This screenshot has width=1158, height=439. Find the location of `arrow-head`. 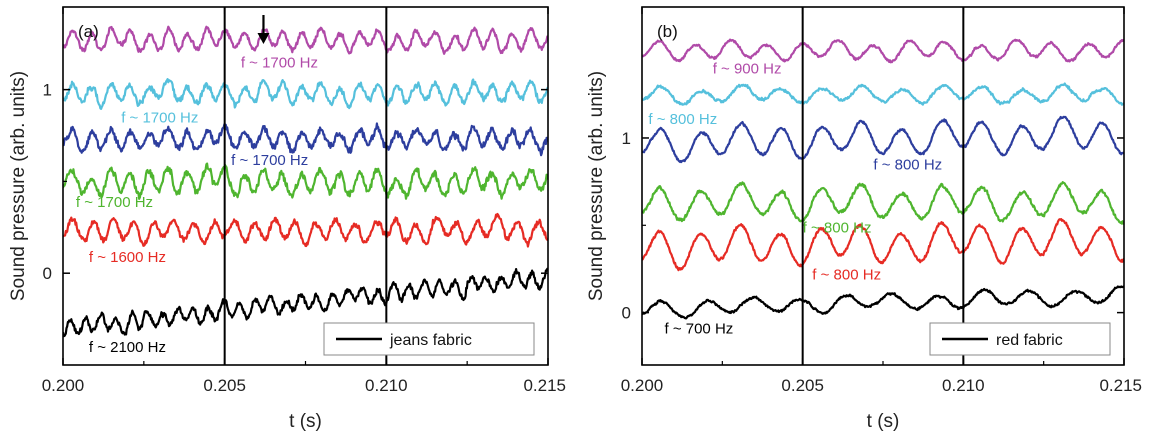

arrow-head is located at coordinates (263, 38).